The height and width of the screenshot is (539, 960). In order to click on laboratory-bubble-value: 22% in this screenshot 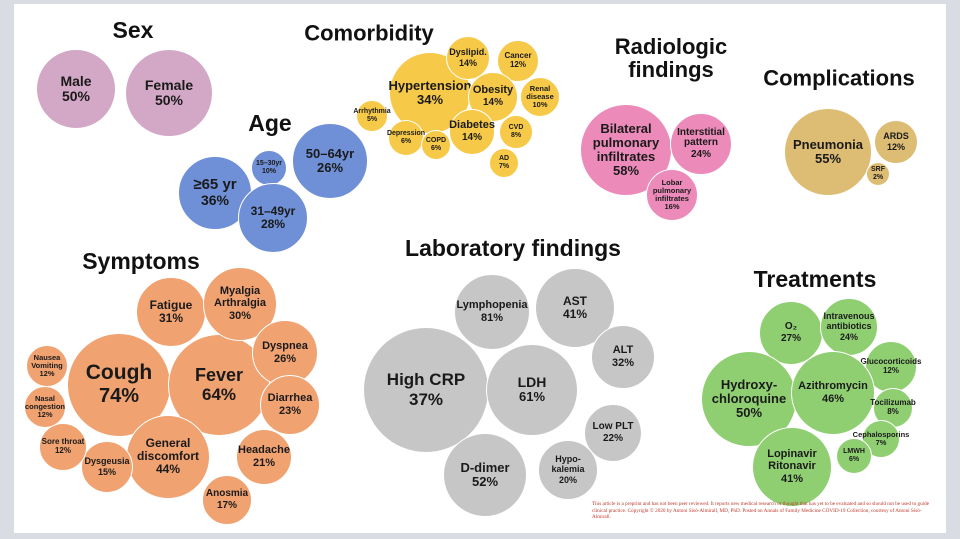, I will do `click(612, 438)`.